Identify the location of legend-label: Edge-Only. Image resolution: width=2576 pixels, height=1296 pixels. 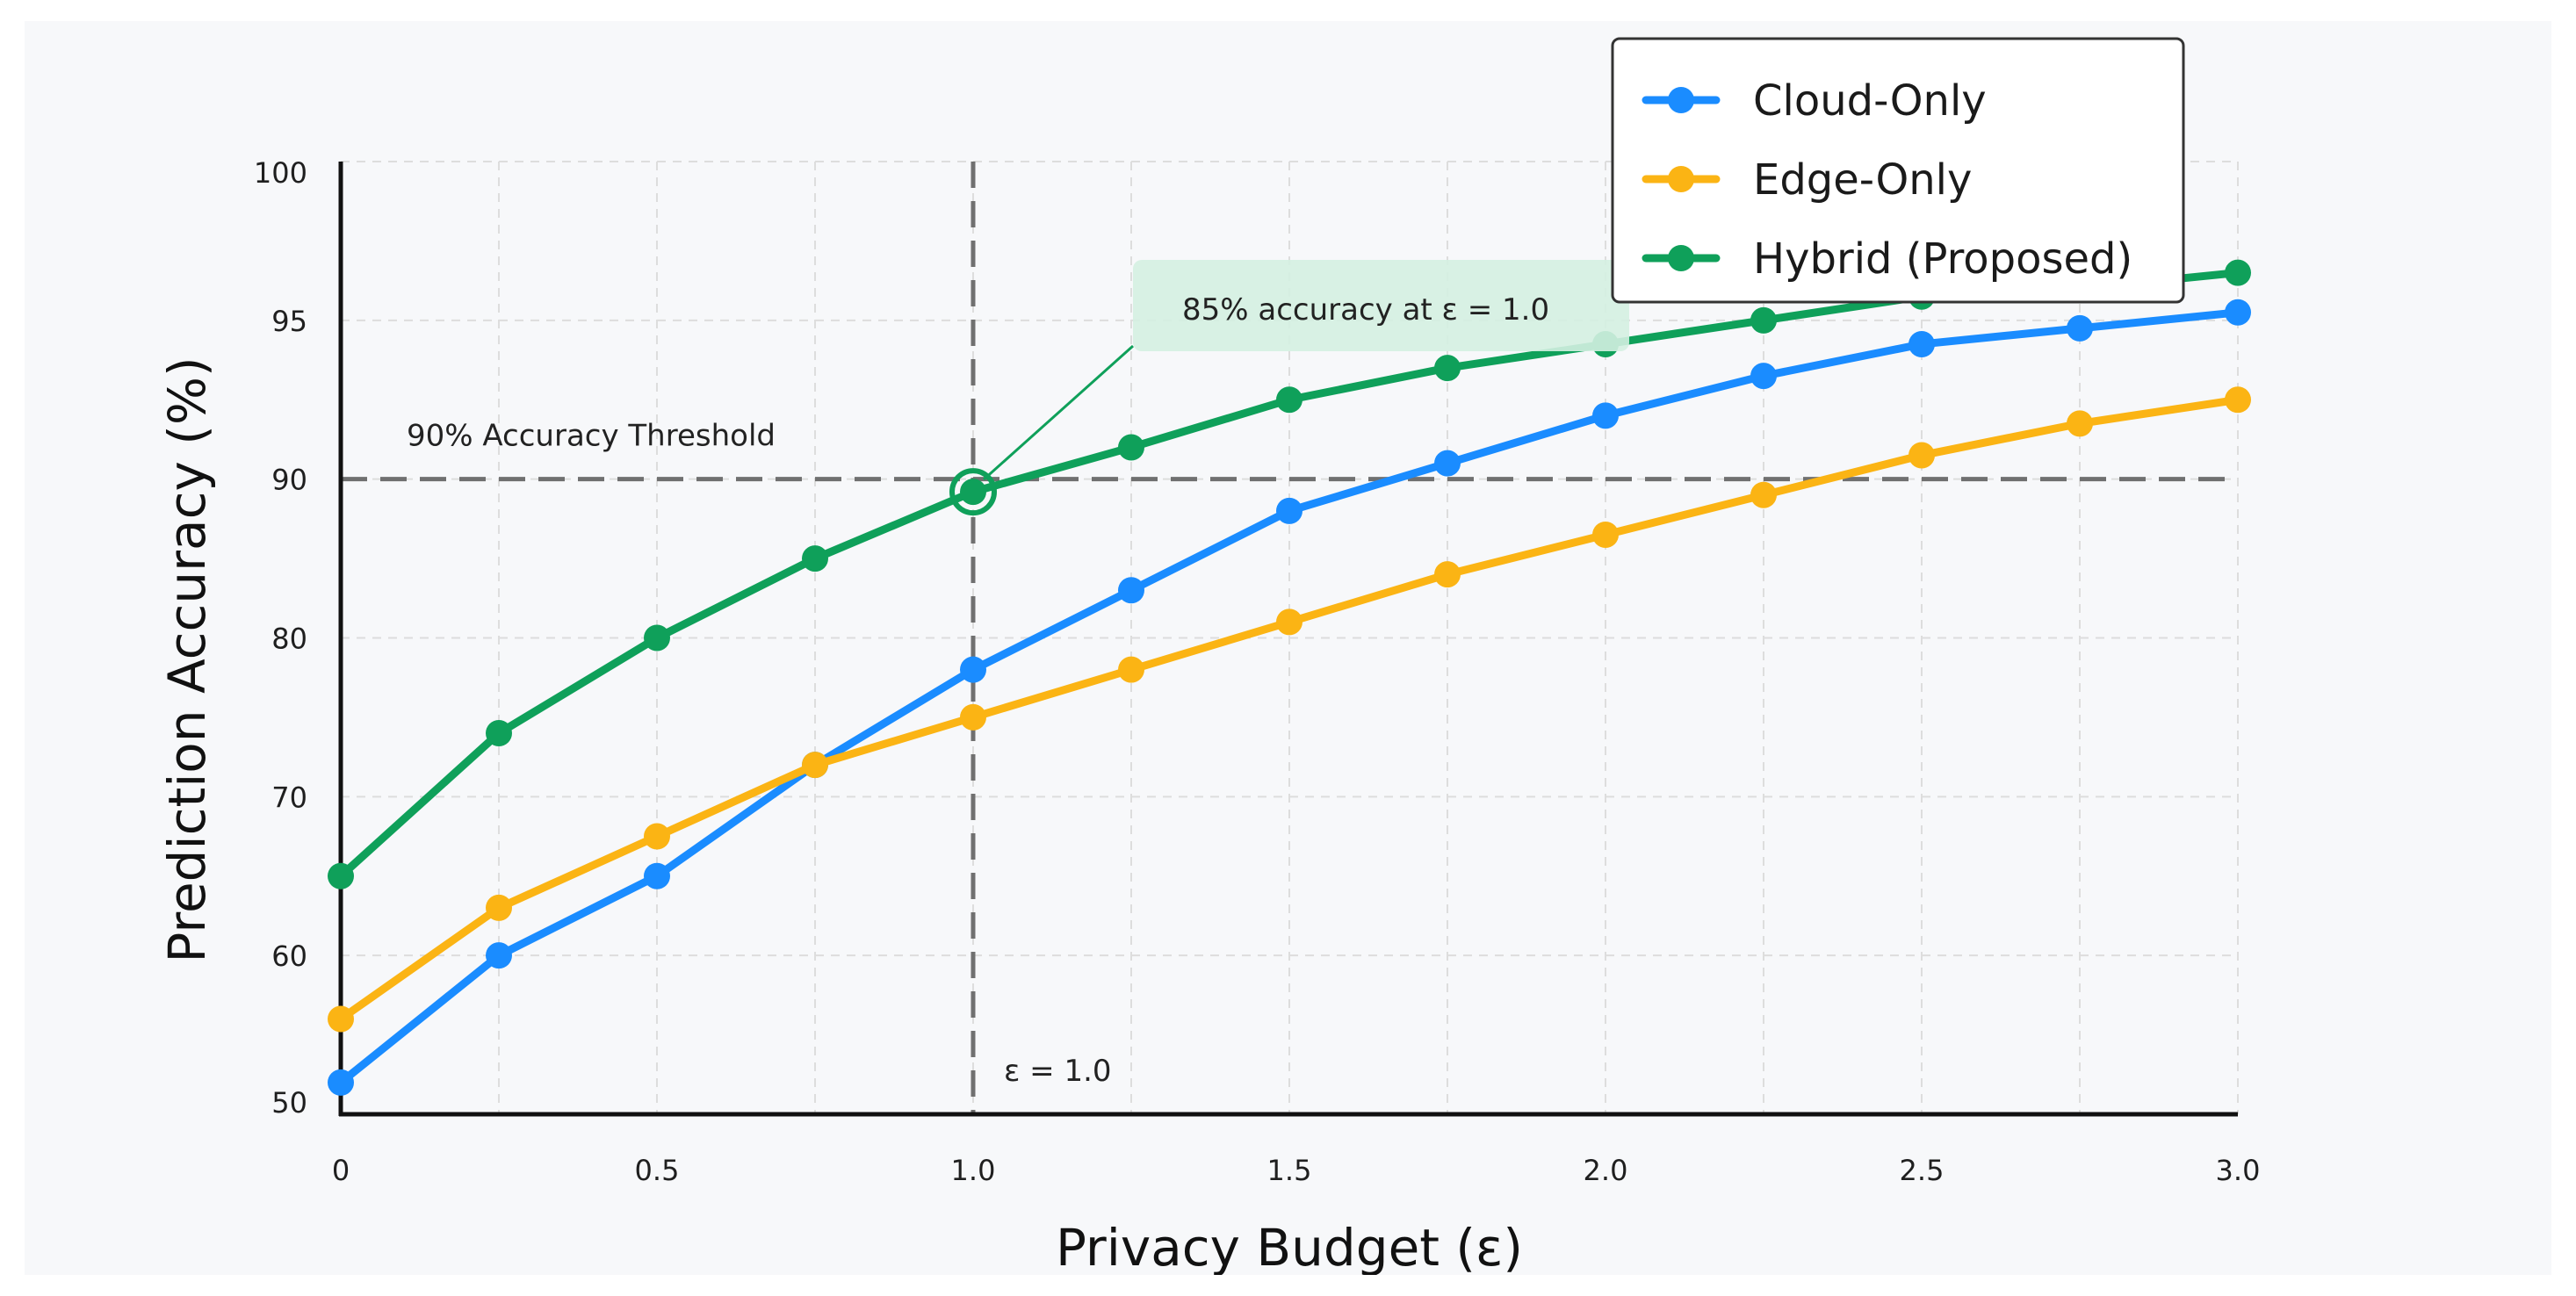
(1862, 180).